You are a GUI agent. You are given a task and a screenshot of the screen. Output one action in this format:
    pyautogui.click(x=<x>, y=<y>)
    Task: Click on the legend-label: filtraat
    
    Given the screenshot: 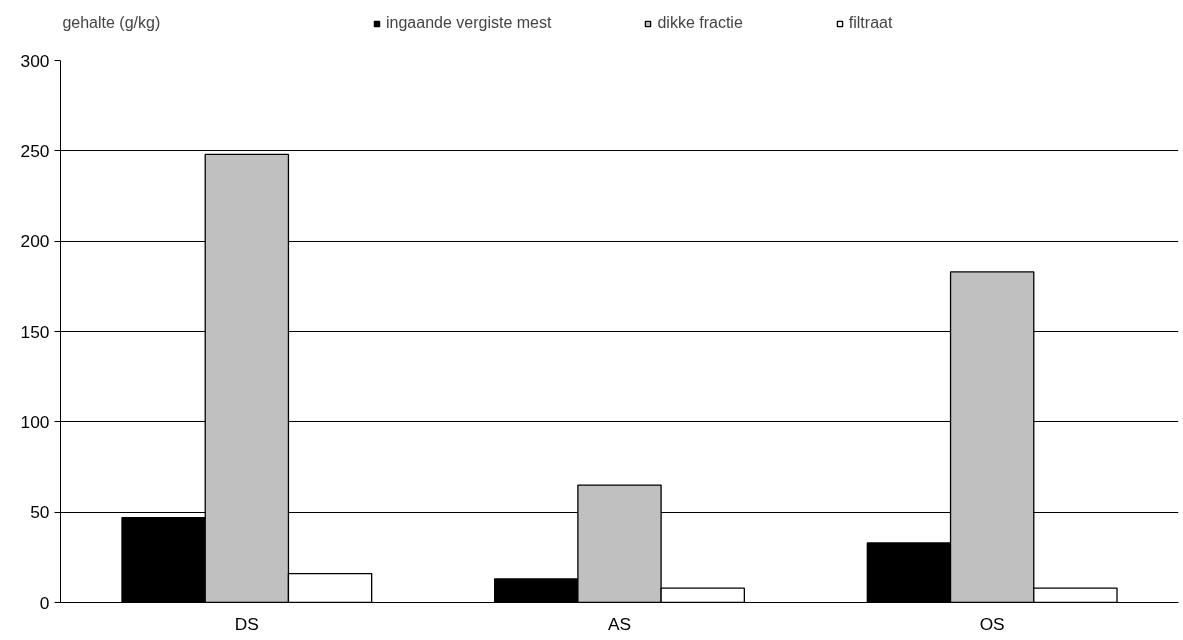 What is the action you would take?
    pyautogui.click(x=870, y=23)
    